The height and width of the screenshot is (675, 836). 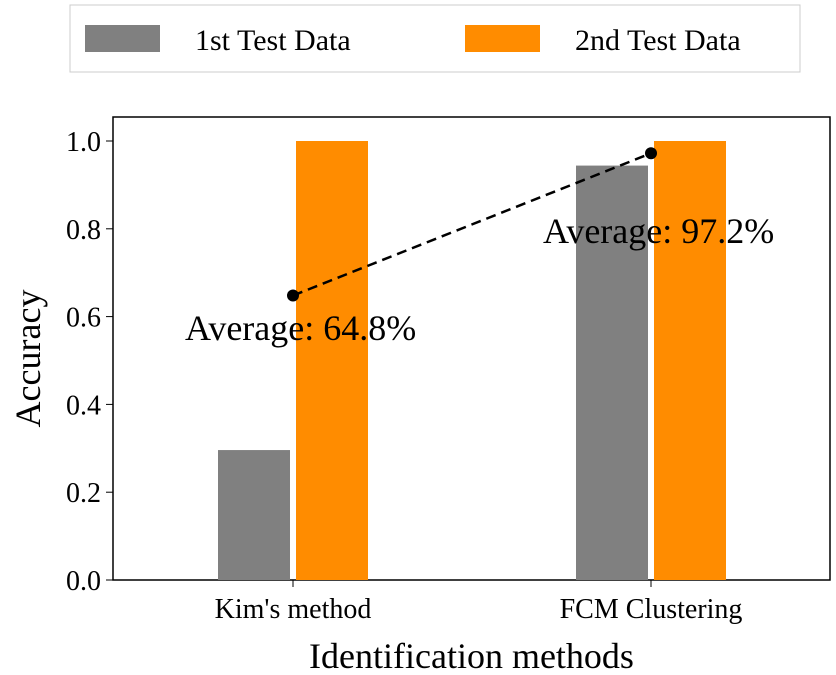 I want to click on y-tick-label: 0.4, so click(x=83, y=405).